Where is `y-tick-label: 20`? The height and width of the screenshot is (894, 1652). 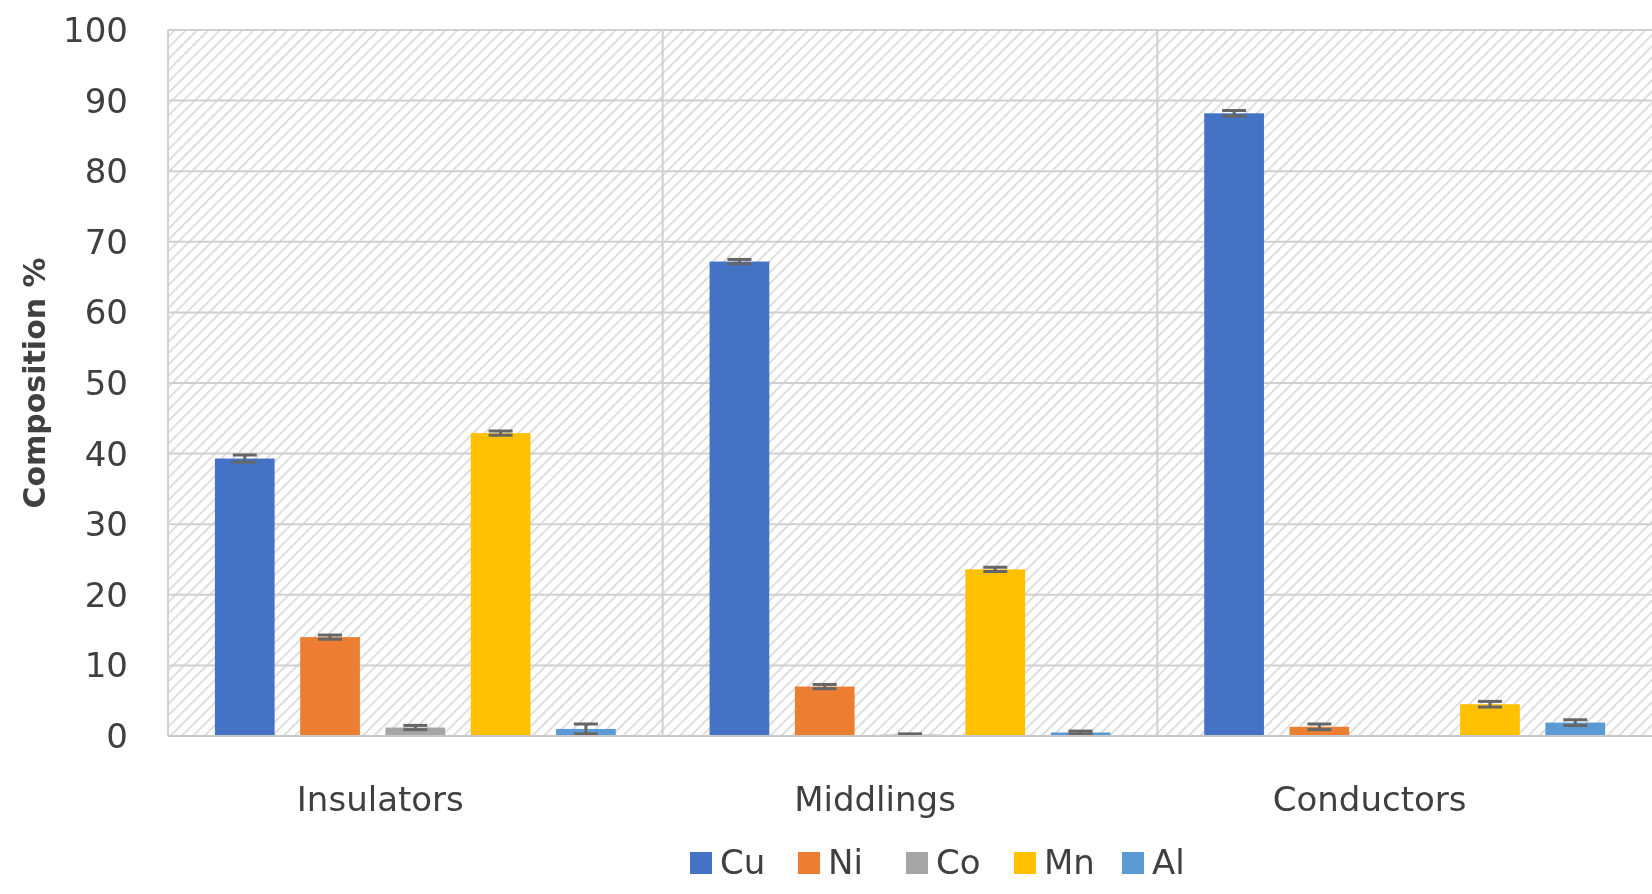 y-tick-label: 20 is located at coordinates (106, 594).